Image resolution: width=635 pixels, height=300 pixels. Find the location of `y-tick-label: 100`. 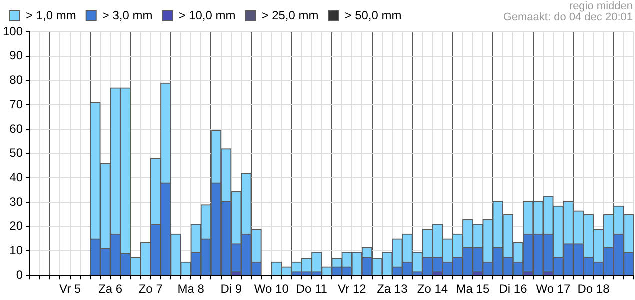

y-tick-label: 100 is located at coordinates (13, 31).